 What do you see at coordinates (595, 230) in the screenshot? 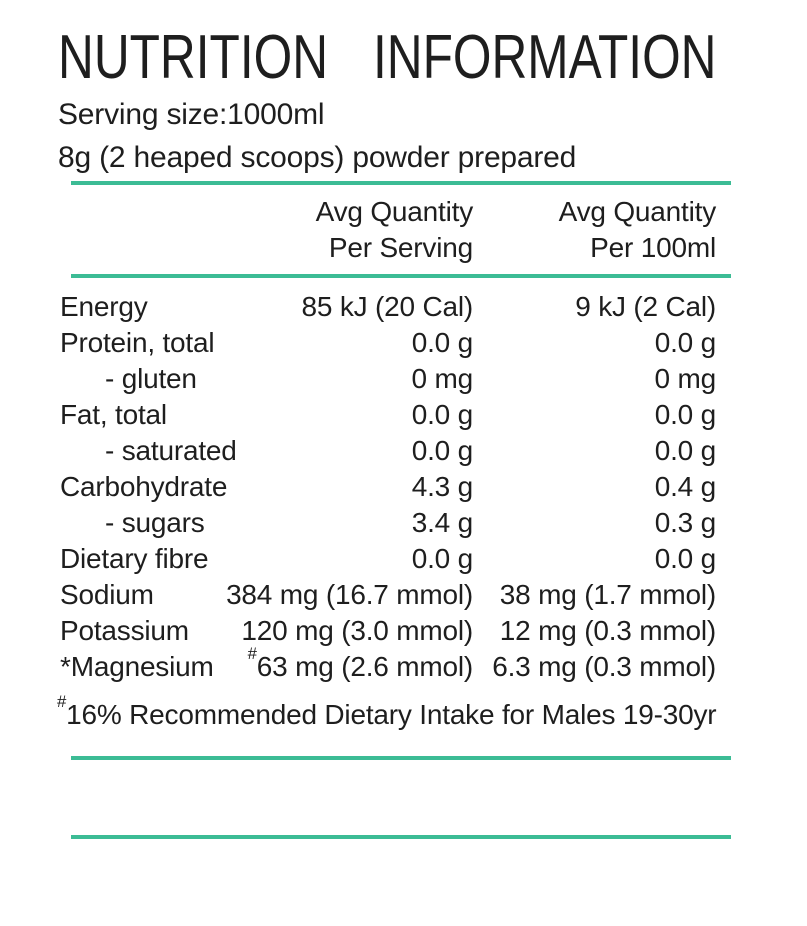
I see `column-header-per-100ml: Avg Quantity Per 100ml` at bounding box center [595, 230].